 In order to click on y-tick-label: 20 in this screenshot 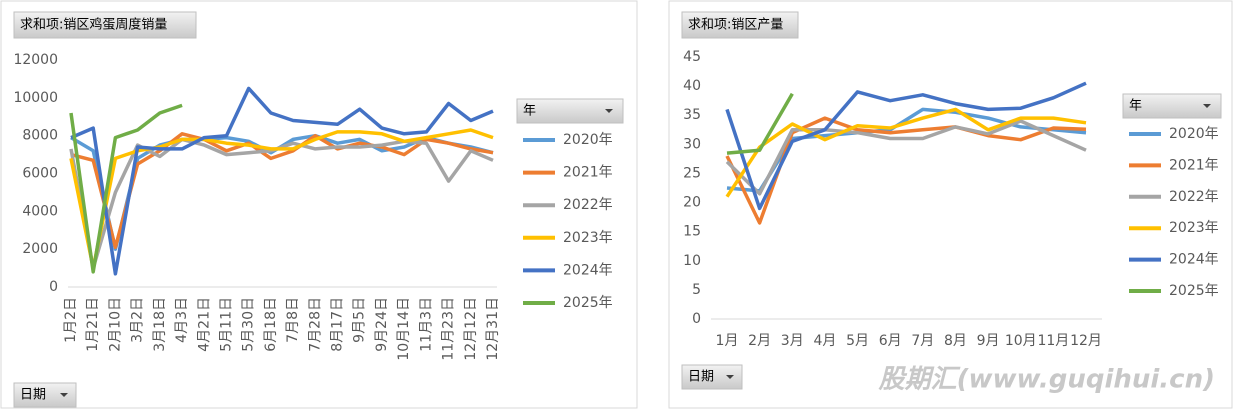, I will do `click(692, 203)`.